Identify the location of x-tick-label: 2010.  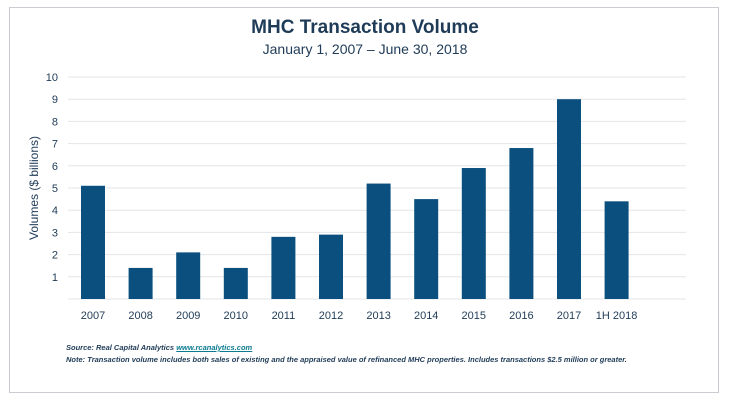
(236, 316).